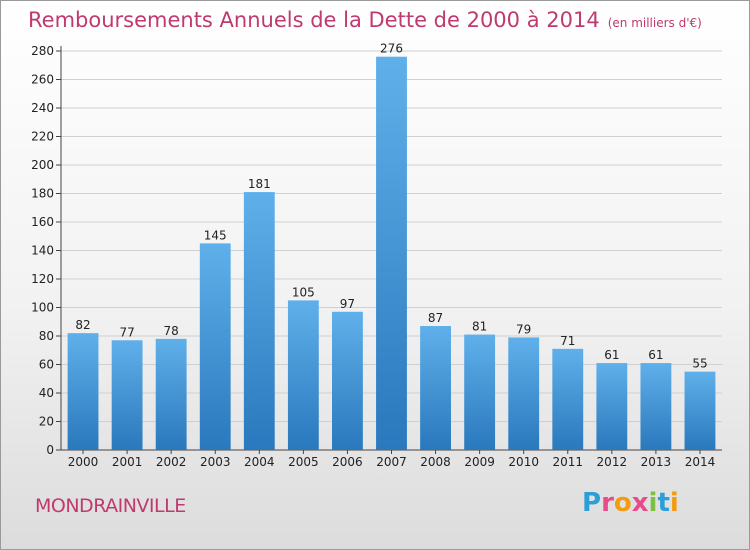  I want to click on y-tick-label: 280, so click(42, 51).